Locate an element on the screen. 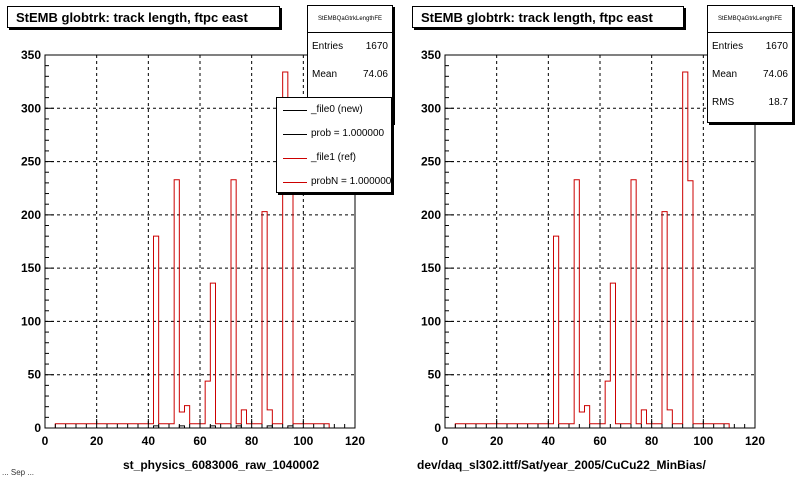 This screenshot has width=800, height=485. legend-label: prob = 1.000000 is located at coordinates (348, 133).